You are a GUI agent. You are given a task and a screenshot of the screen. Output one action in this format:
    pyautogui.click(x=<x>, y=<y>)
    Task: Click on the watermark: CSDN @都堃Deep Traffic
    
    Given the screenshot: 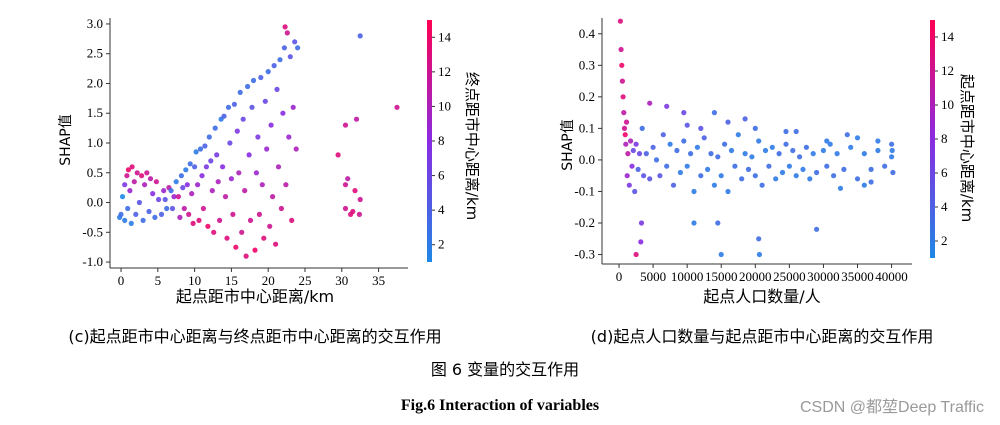 What is the action you would take?
    pyautogui.click(x=892, y=407)
    